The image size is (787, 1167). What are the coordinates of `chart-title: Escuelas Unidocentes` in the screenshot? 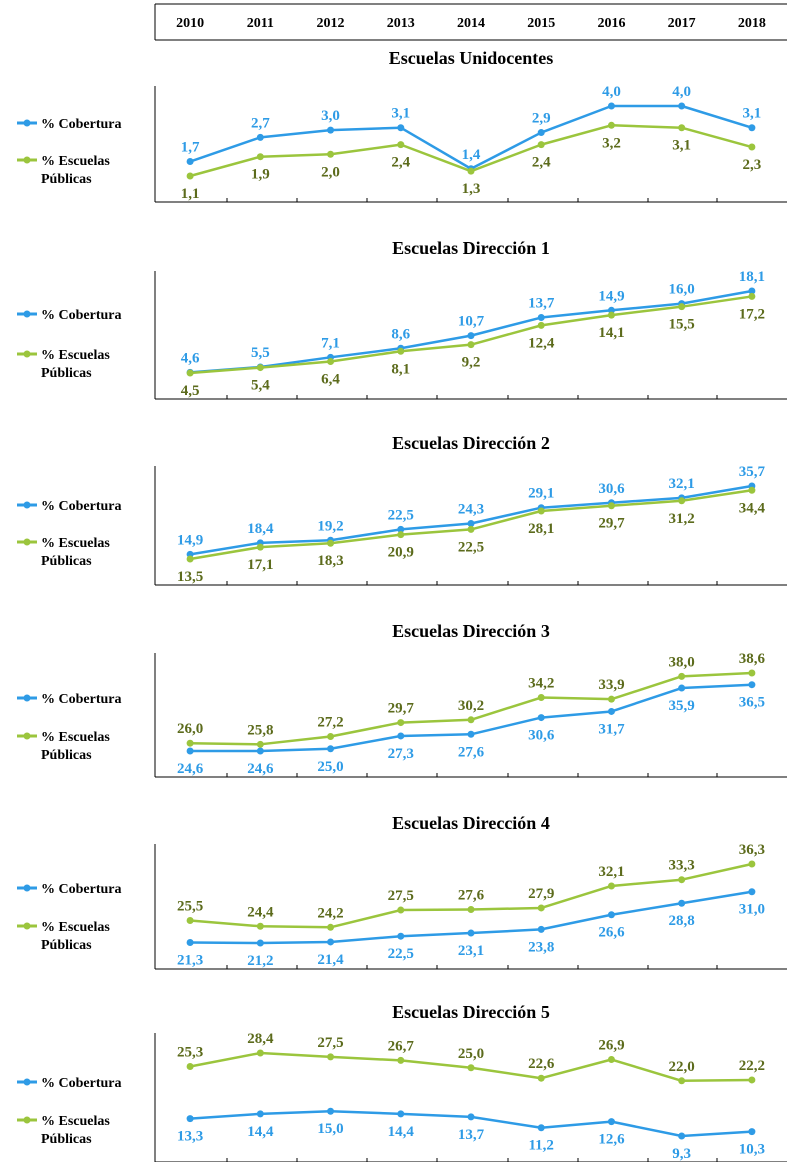 It's located at (471, 58).